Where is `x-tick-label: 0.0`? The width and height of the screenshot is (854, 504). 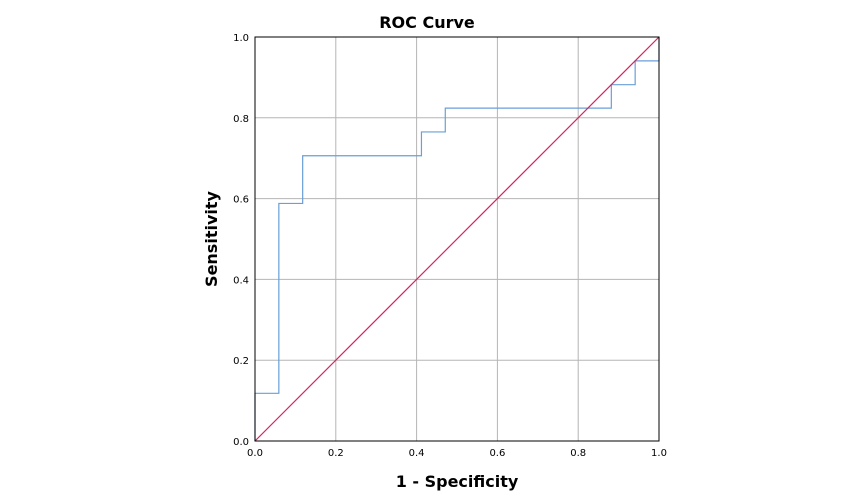 x-tick-label: 0.0 is located at coordinates (255, 453).